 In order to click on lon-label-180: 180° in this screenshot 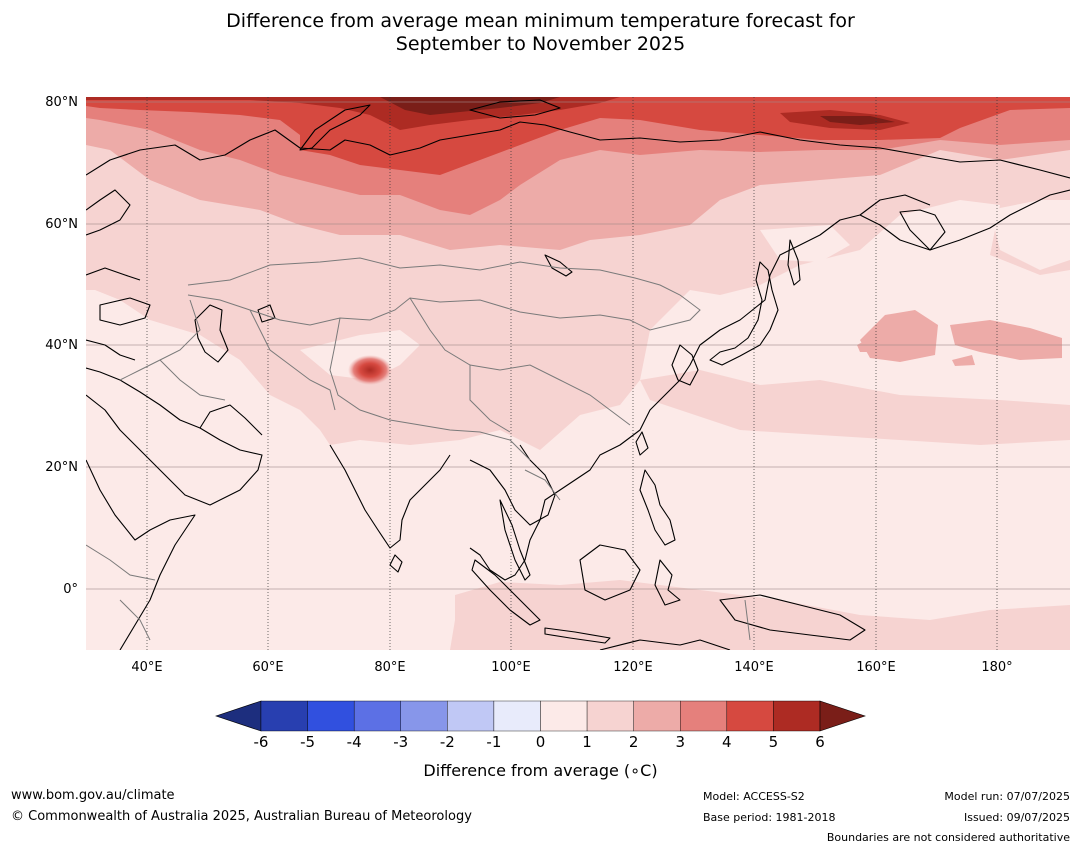, I will do `click(997, 667)`.